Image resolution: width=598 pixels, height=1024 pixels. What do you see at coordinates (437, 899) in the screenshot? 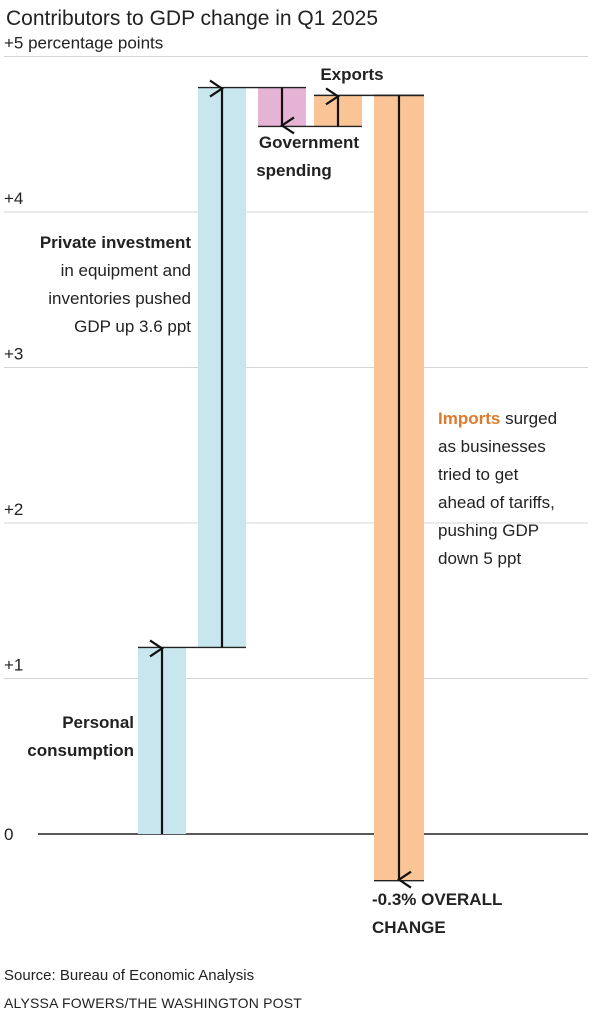
I see `overall-change-line-1: -0.3% OVERALL` at bounding box center [437, 899].